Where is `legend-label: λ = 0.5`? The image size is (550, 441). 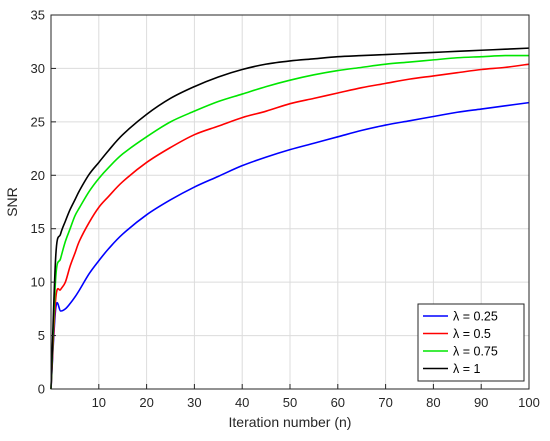
legend-label: λ = 0.5 is located at coordinates (472, 334).